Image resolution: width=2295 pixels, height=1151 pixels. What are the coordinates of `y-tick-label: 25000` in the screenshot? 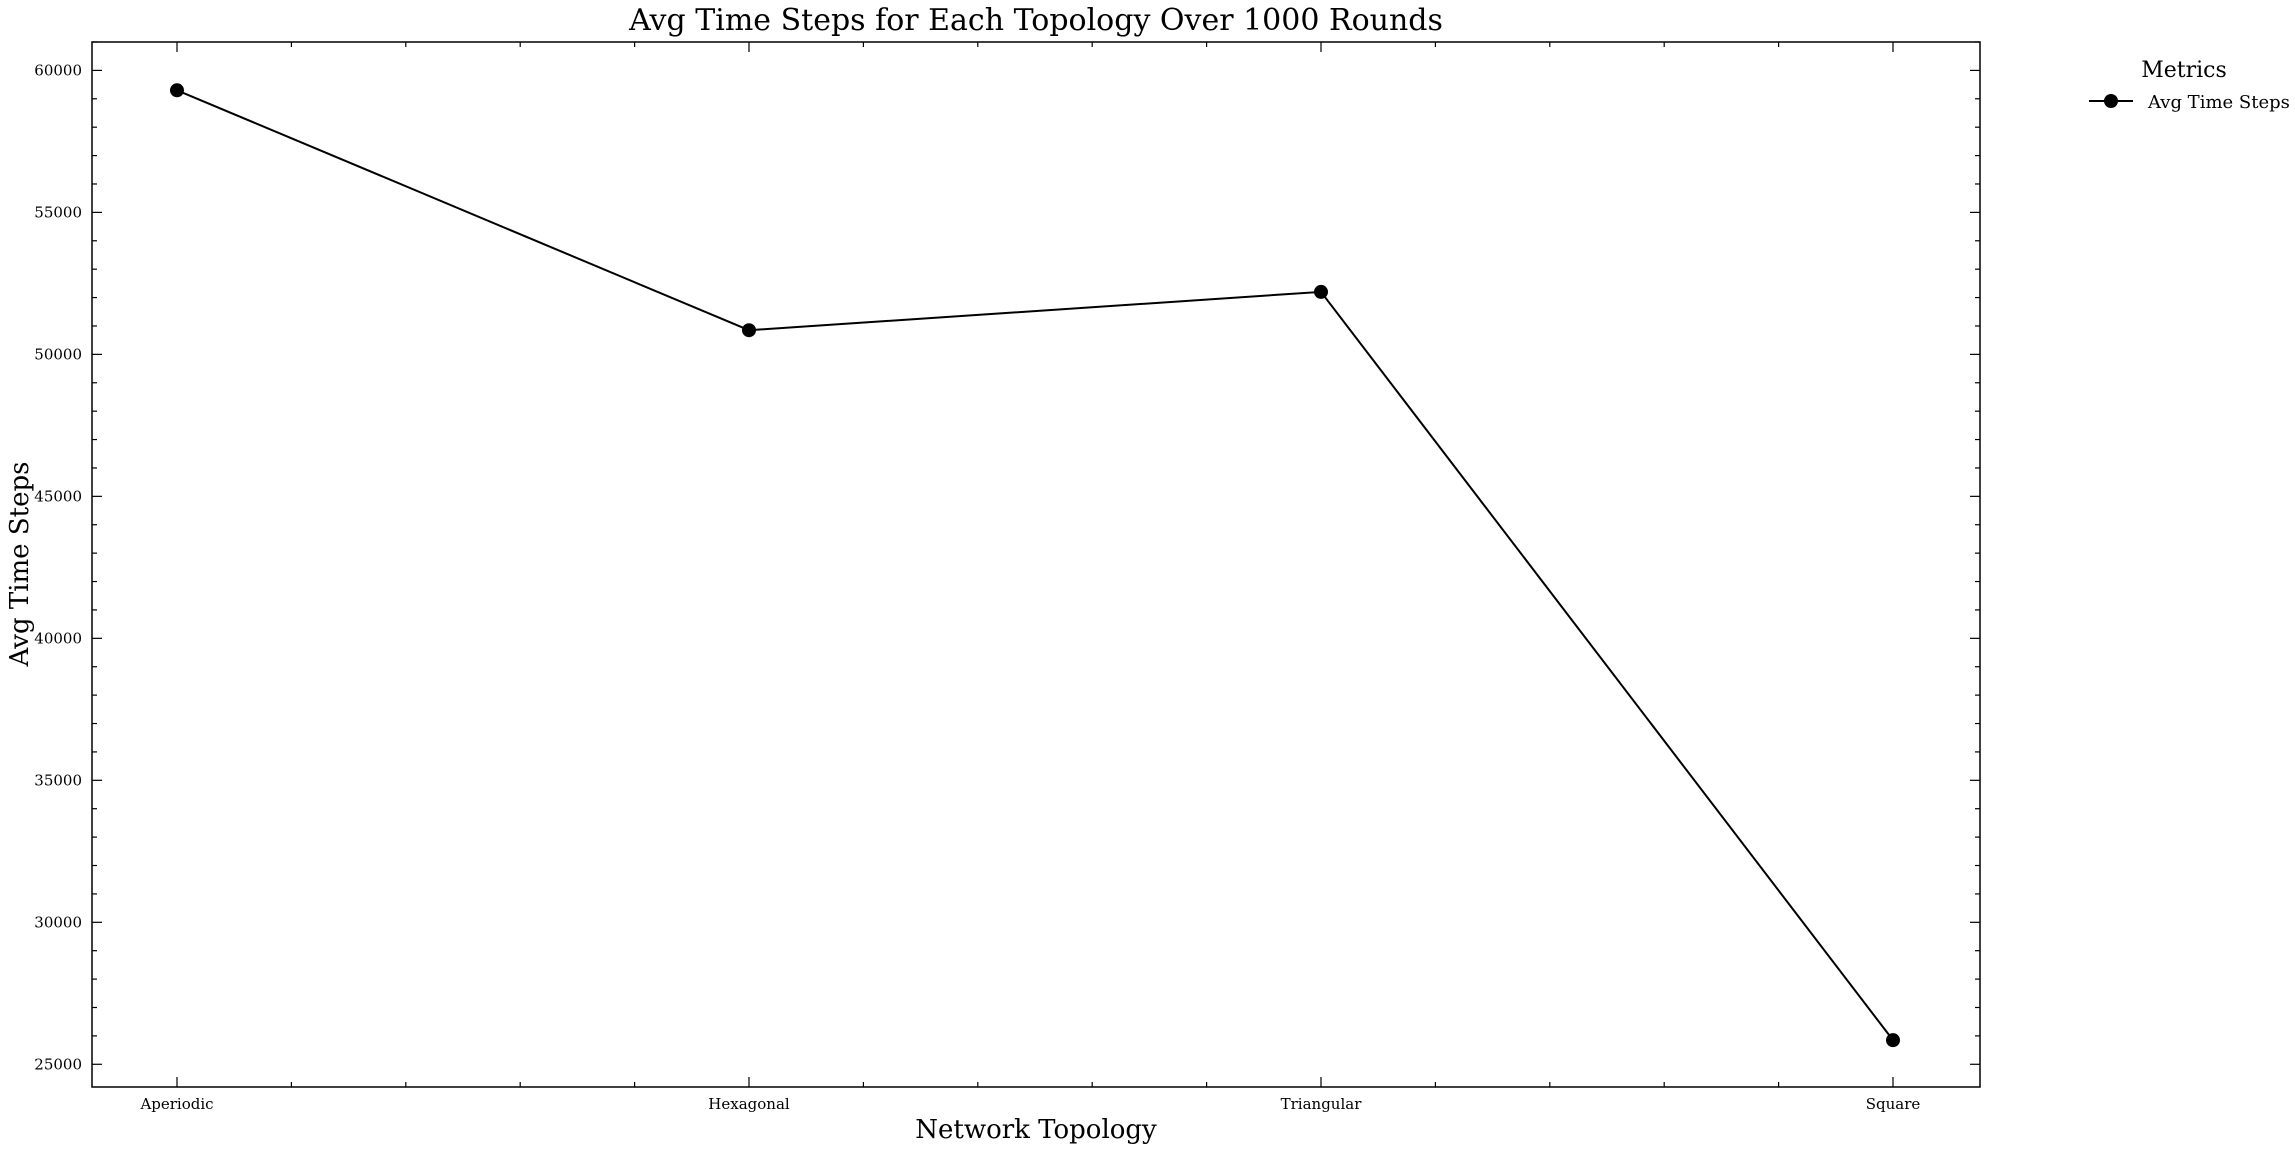 It's located at (58, 1064).